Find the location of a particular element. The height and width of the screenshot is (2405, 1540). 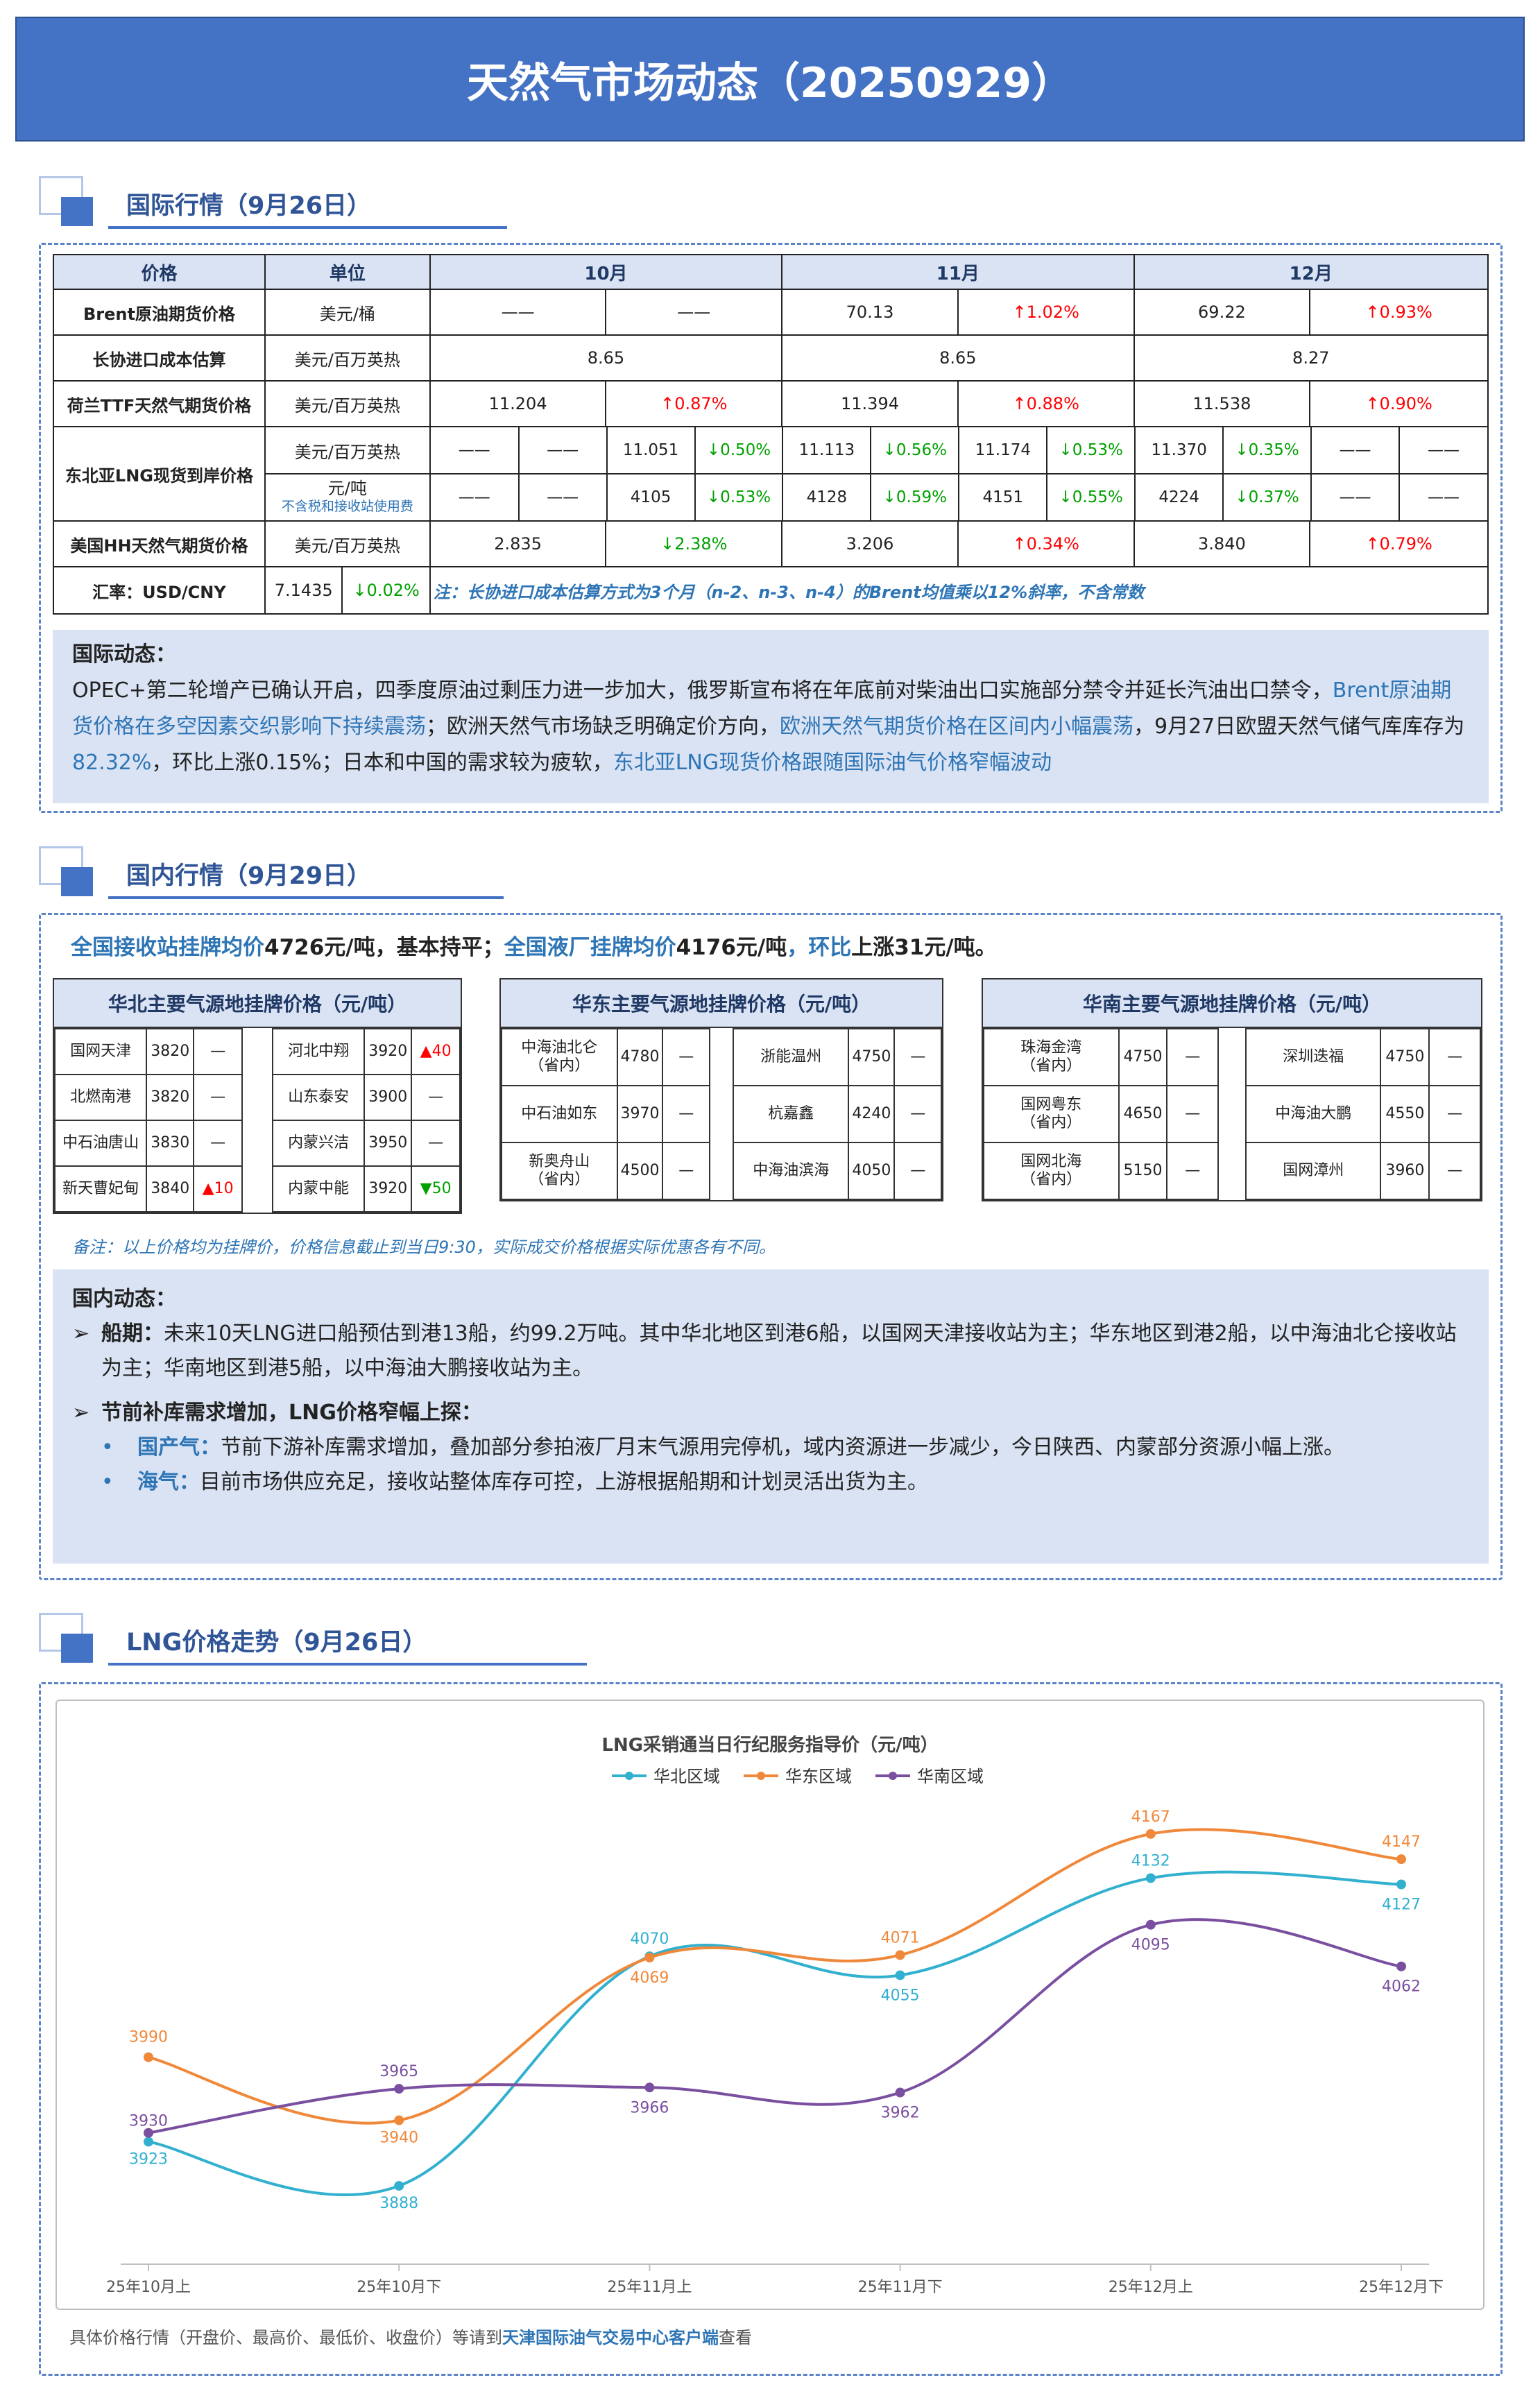

value: 70.13 is located at coordinates (870, 312).